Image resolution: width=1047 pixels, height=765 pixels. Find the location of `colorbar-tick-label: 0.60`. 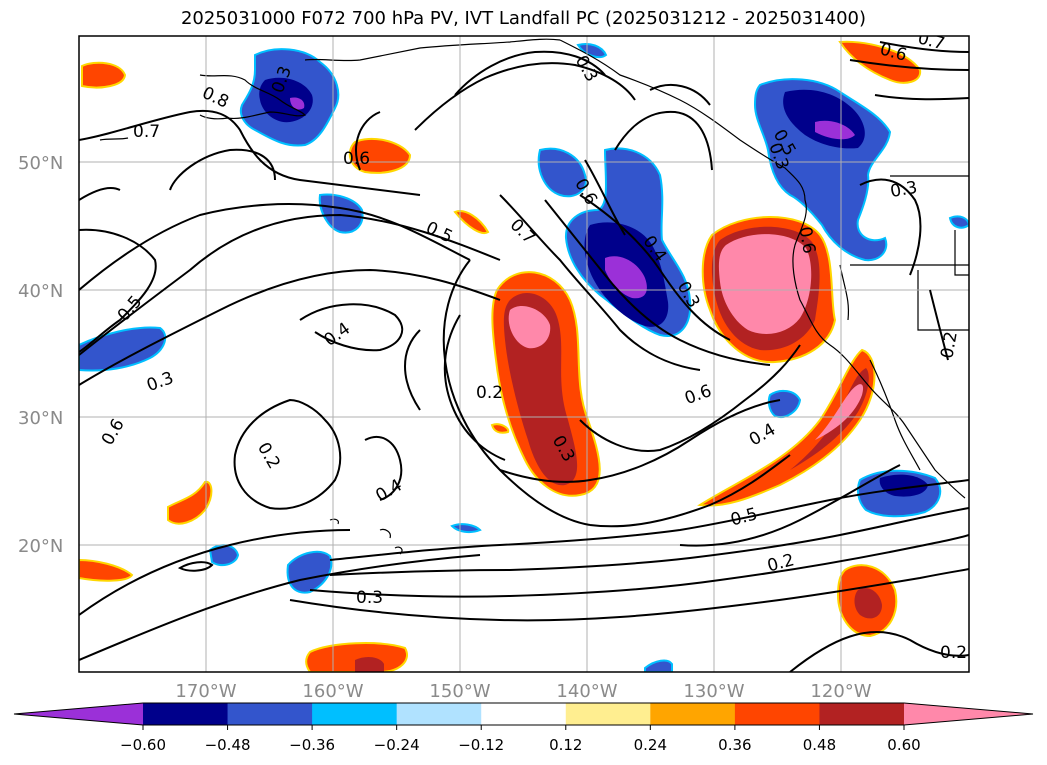

colorbar-tick-label: 0.60 is located at coordinates (903, 745).